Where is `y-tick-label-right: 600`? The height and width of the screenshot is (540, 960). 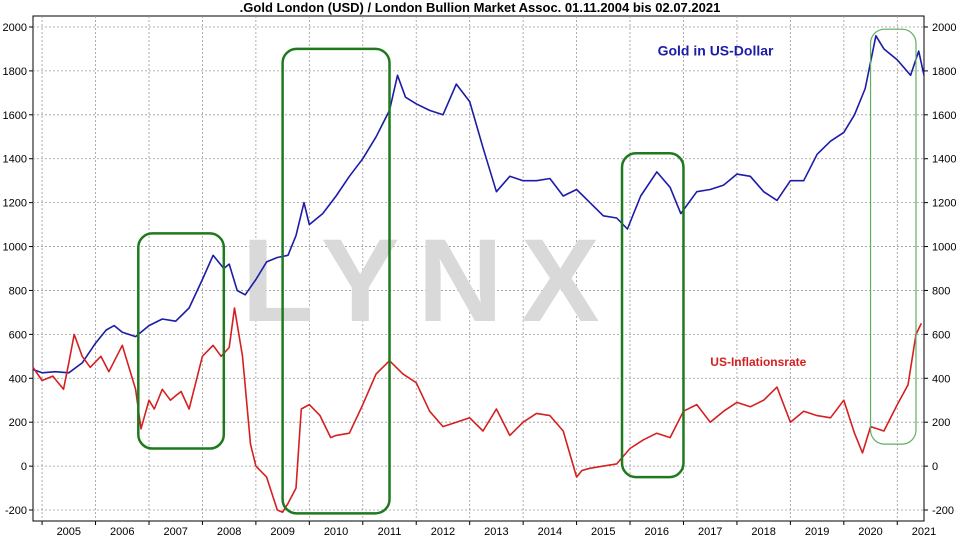 y-tick-label-right: 600 is located at coordinates (941, 335).